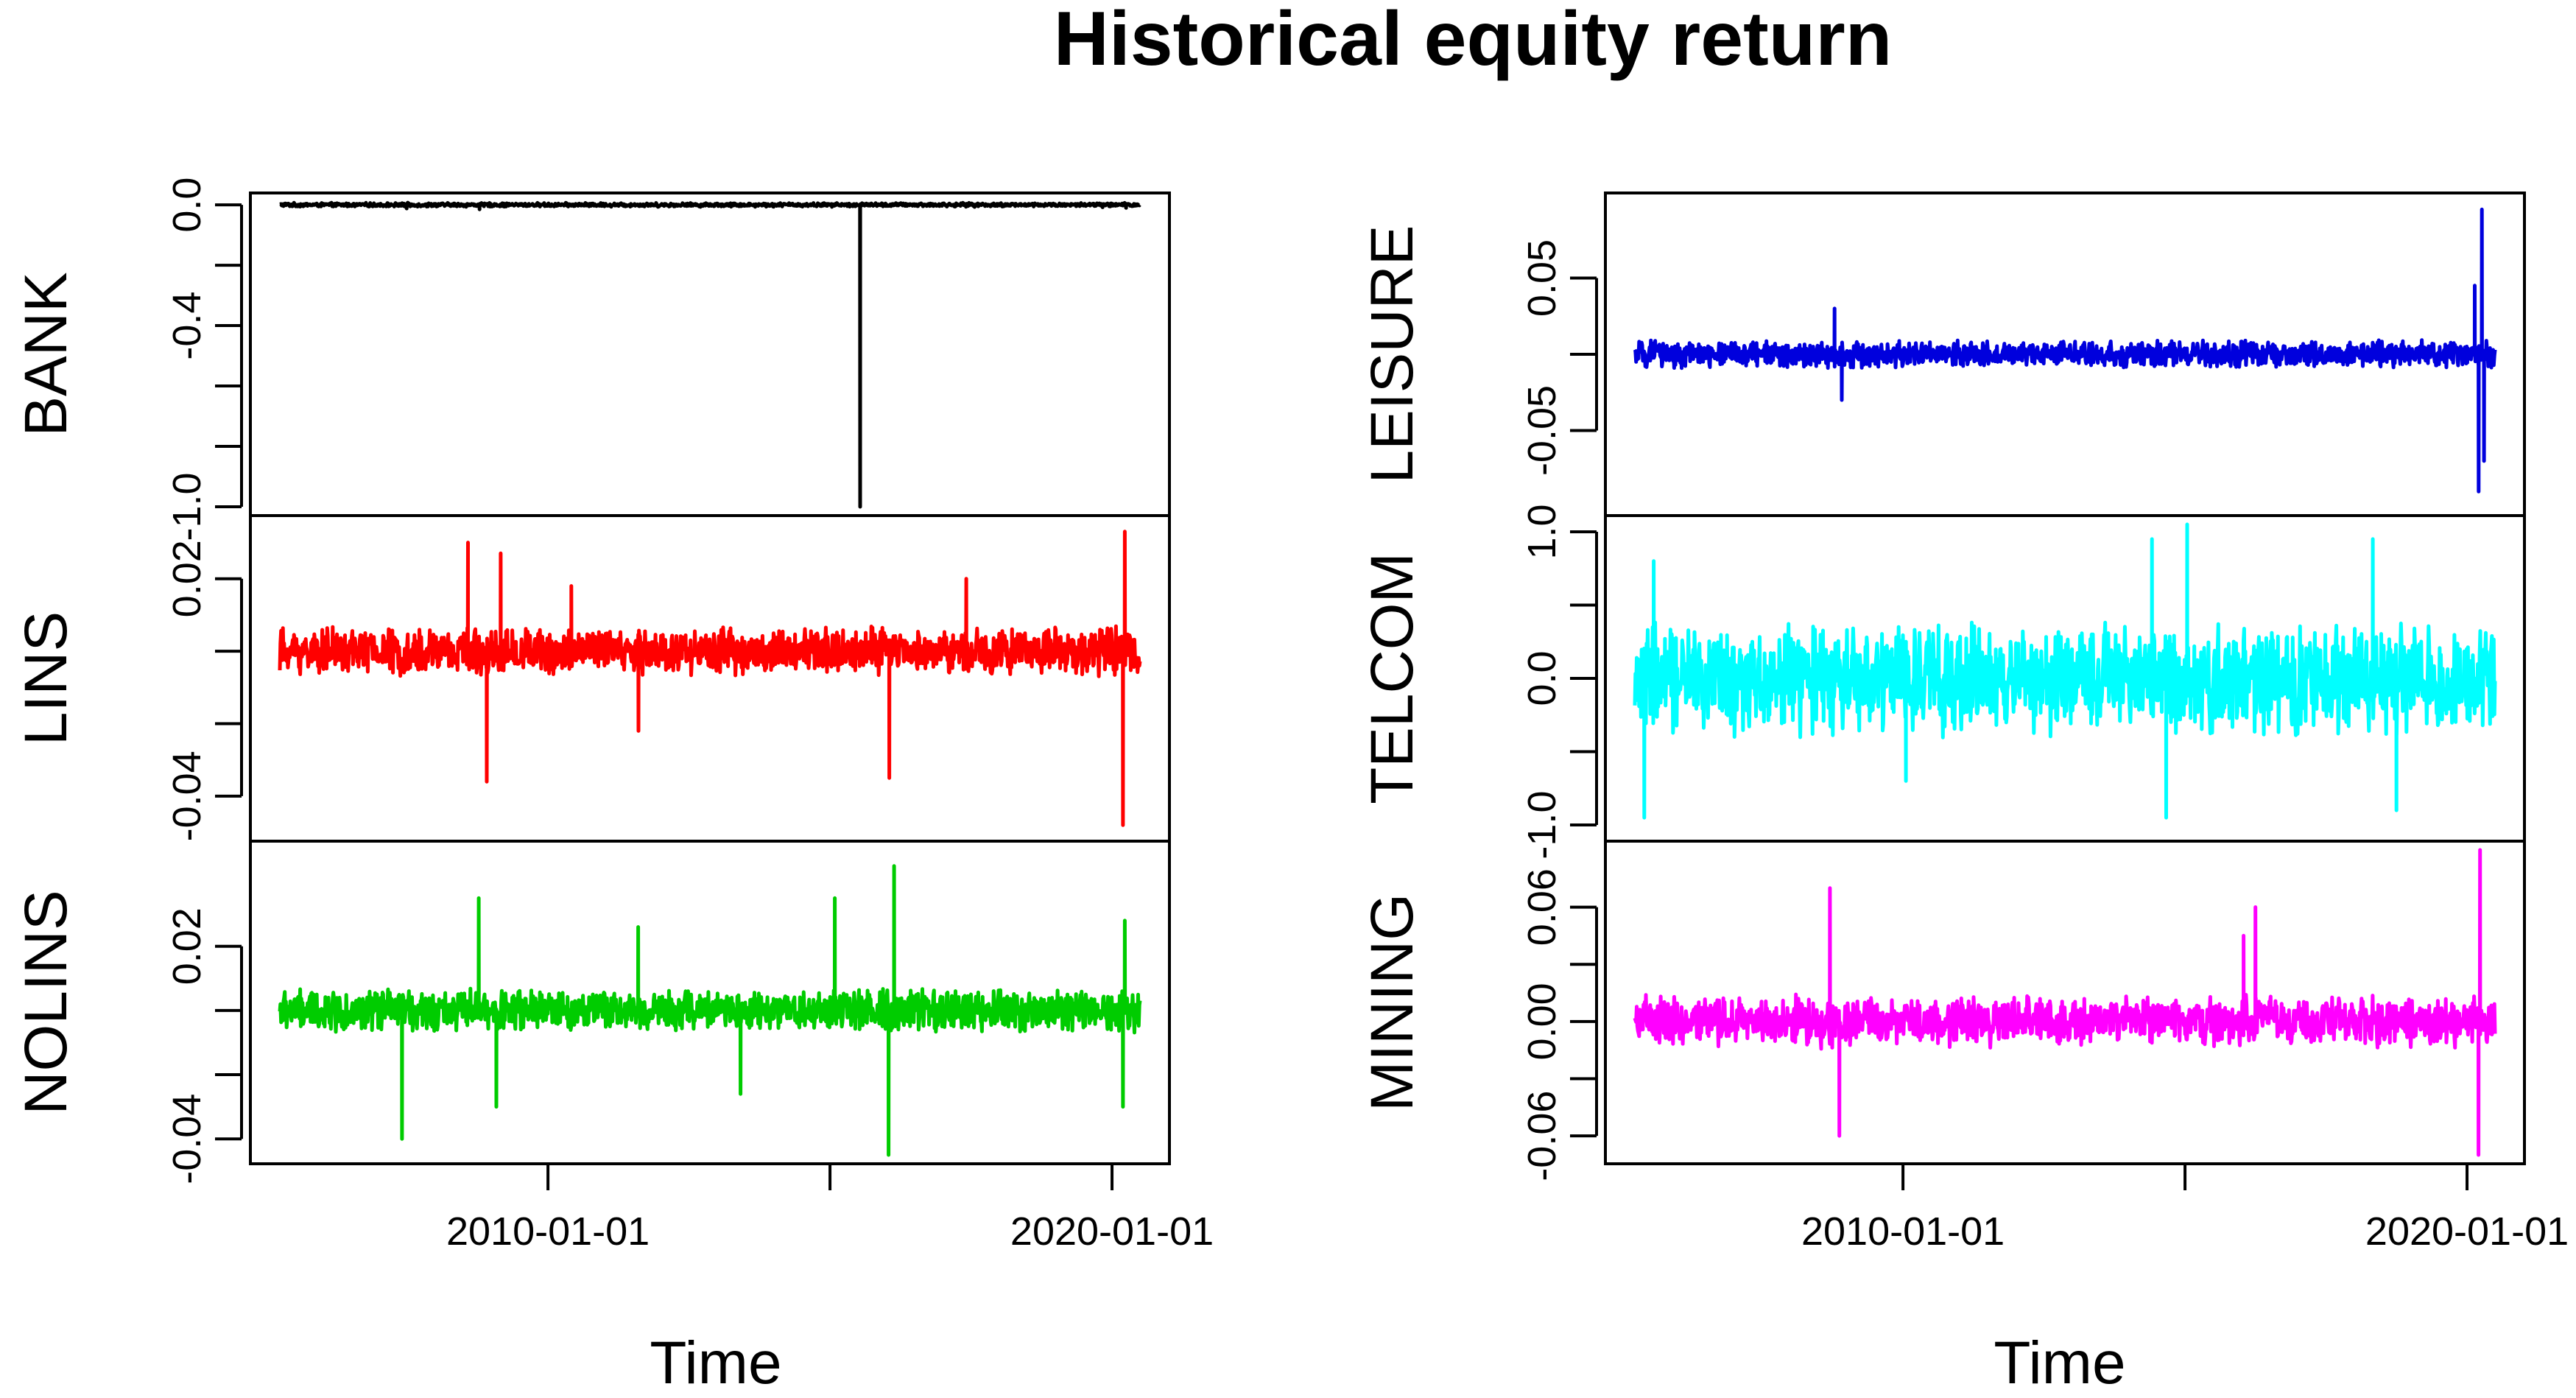 This screenshot has height=1398, width=2576. I want to click on series-line-nolins, so click(710, 1010).